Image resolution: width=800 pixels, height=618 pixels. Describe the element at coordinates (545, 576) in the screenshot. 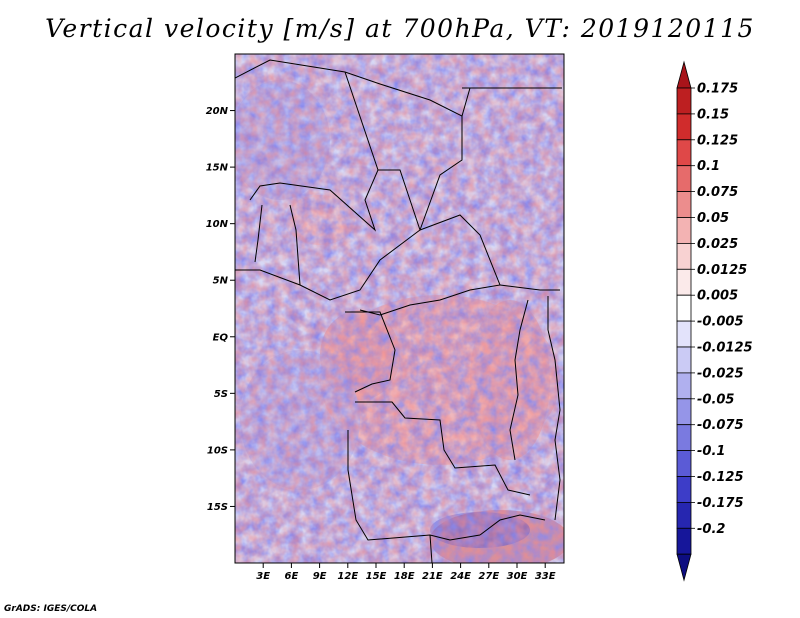

I see `x-tick-label: 33E` at that location.